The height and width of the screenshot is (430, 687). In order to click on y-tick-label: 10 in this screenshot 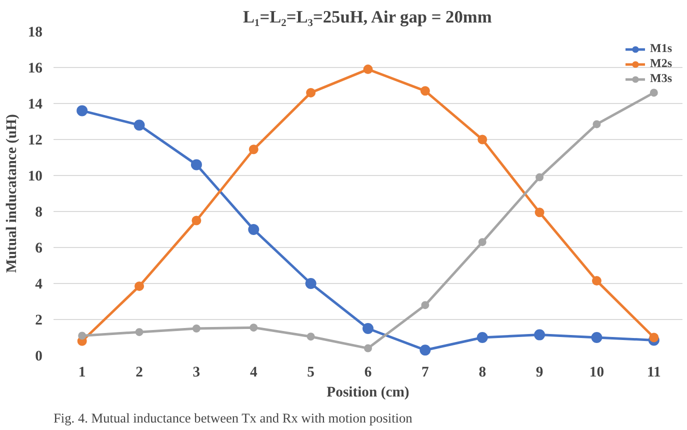, I will do `click(35, 176)`.